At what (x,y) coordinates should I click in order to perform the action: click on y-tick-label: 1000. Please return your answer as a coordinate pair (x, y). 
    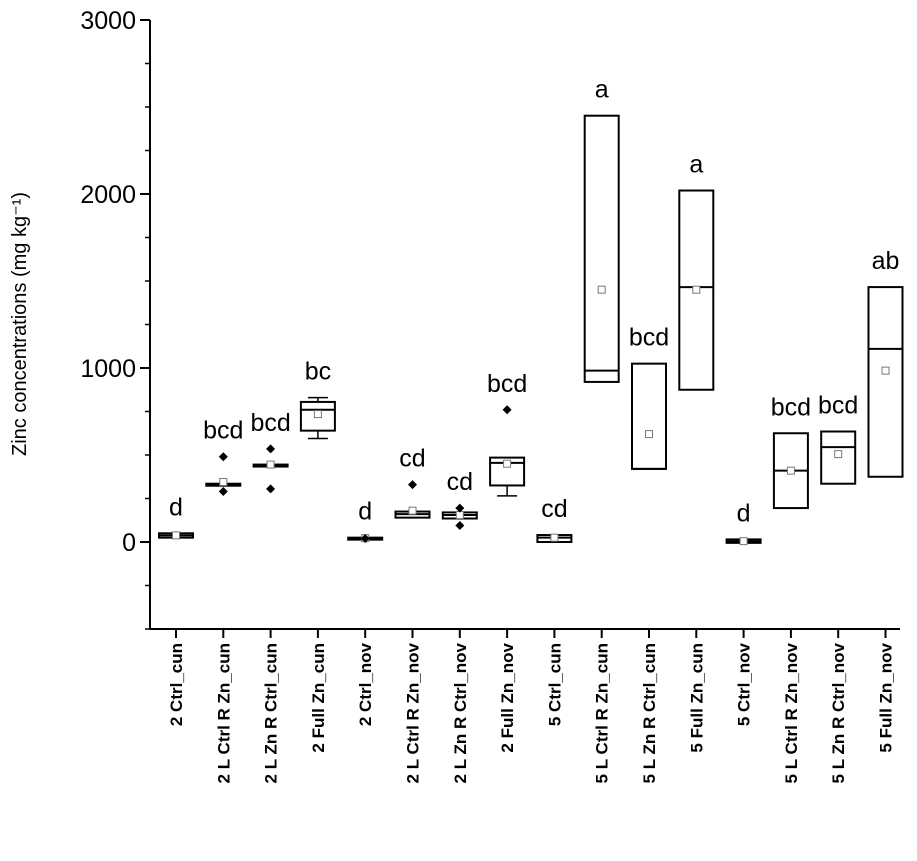
    Looking at the image, I should click on (108, 369).